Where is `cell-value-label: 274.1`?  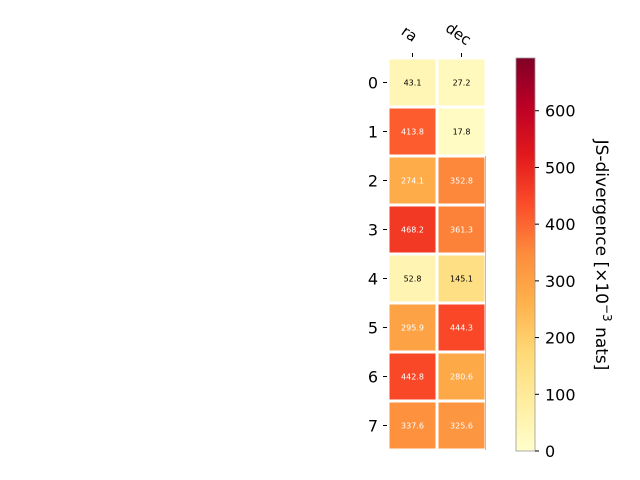 cell-value-label: 274.1 is located at coordinates (412, 181).